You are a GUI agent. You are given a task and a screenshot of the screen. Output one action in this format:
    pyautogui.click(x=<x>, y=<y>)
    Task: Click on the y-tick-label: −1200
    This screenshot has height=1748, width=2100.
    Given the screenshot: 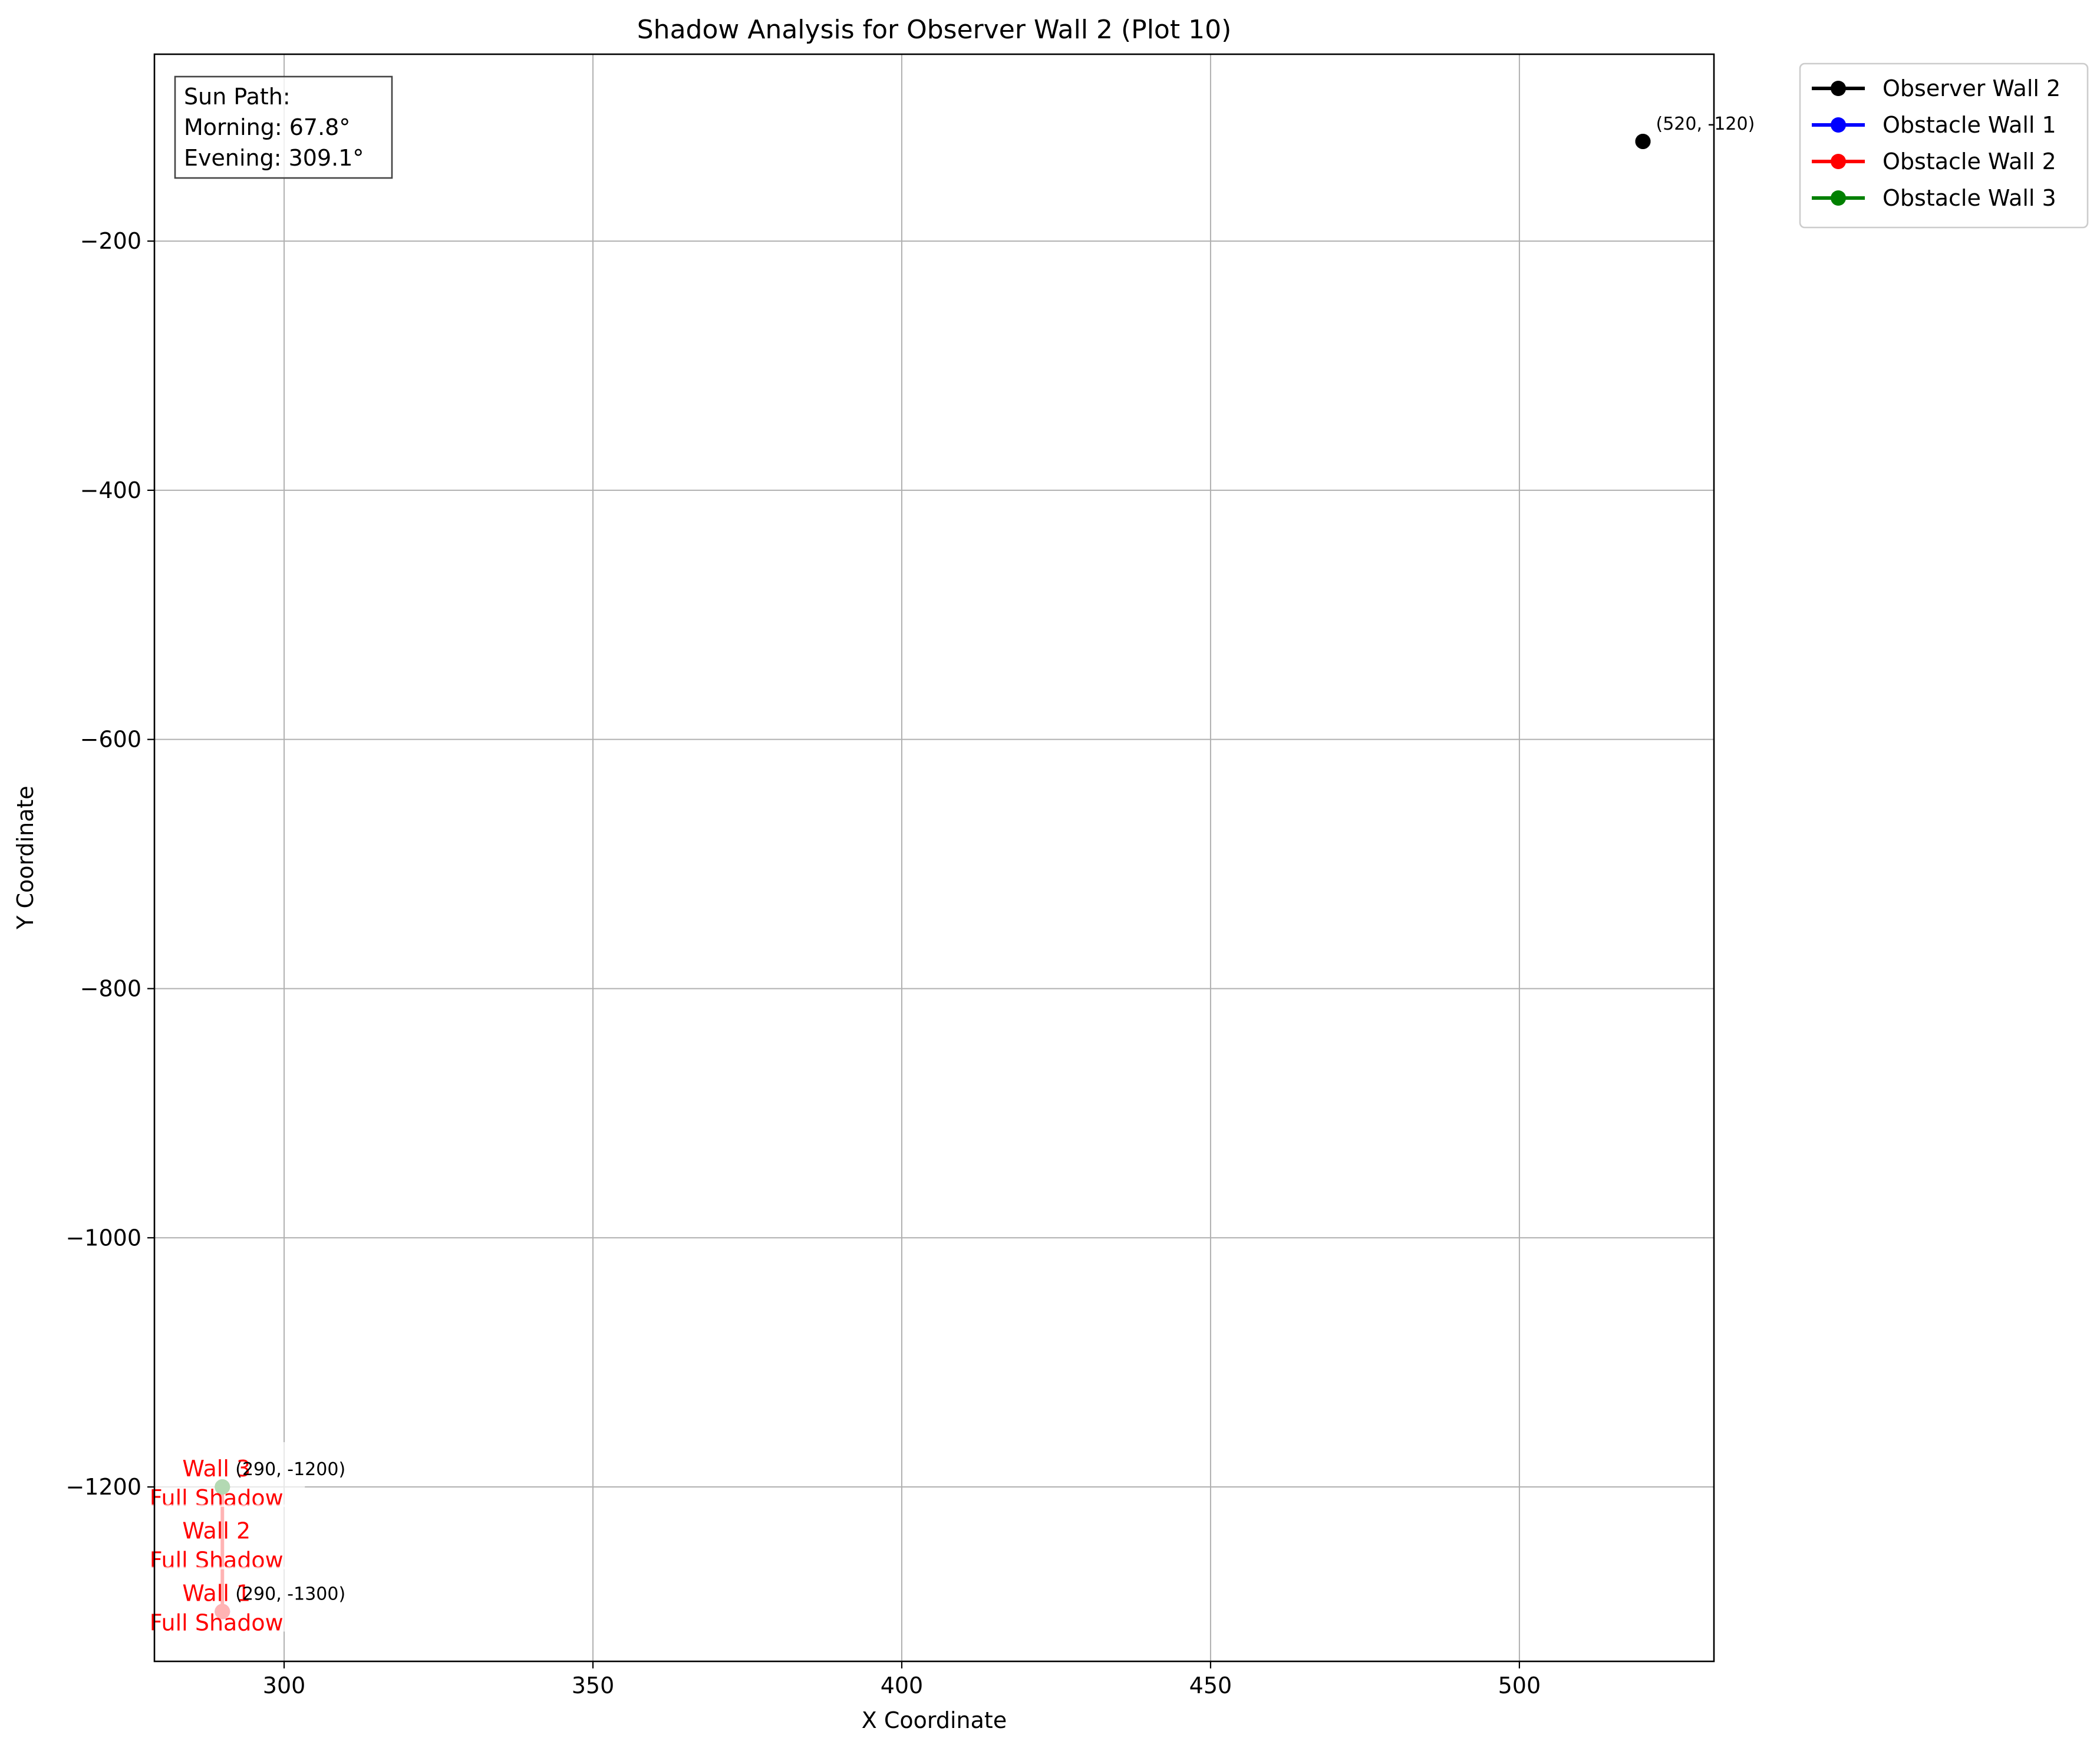 What is the action you would take?
    pyautogui.click(x=103, y=1487)
    